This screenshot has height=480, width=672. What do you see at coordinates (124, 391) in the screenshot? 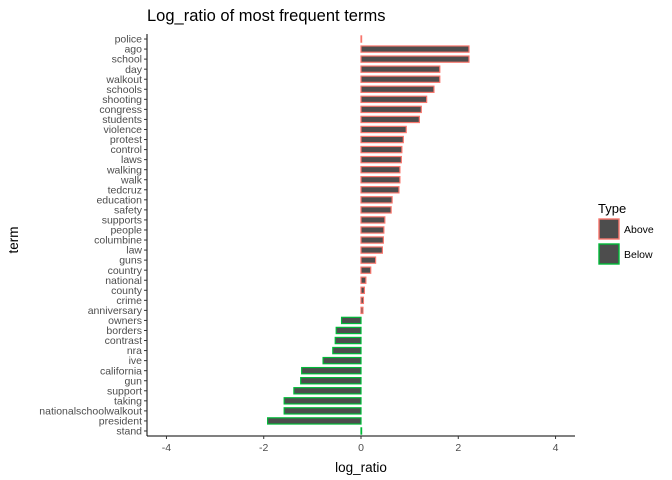
I see `y-tick-label: support` at bounding box center [124, 391].